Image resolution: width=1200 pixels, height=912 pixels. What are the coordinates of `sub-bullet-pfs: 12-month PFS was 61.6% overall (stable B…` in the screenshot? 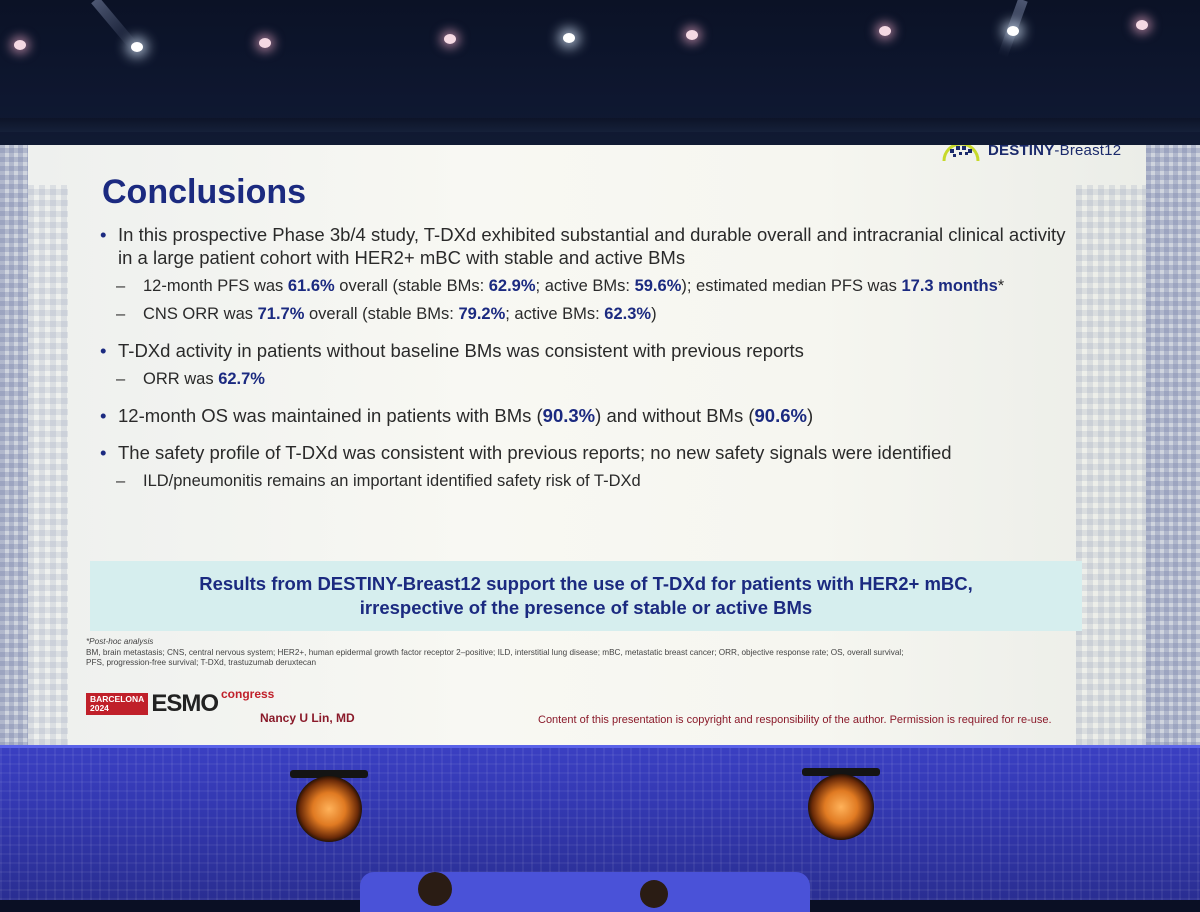 It's located at (588, 286).